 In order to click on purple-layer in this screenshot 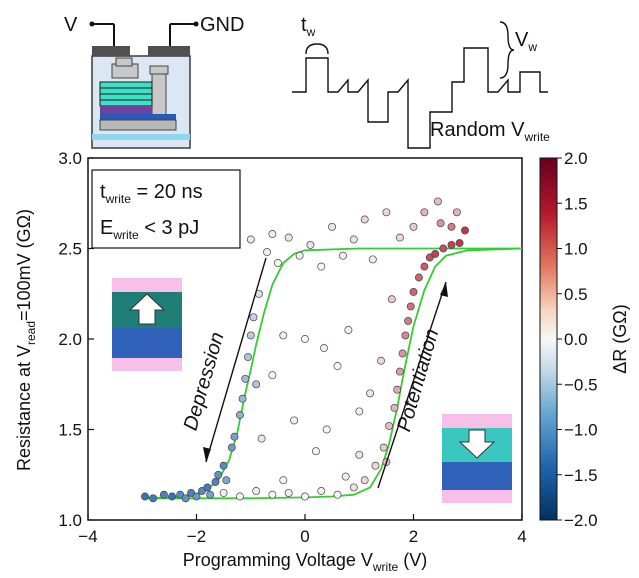, I will do `click(126, 110)`.